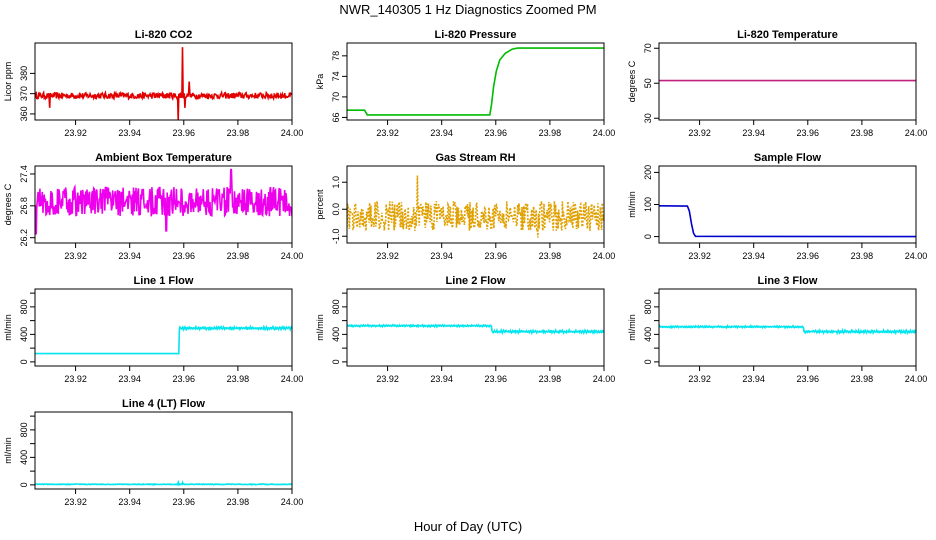 The image size is (936, 540). What do you see at coordinates (648, 306) in the screenshot?
I see `y-tick-label: 800` at bounding box center [648, 306].